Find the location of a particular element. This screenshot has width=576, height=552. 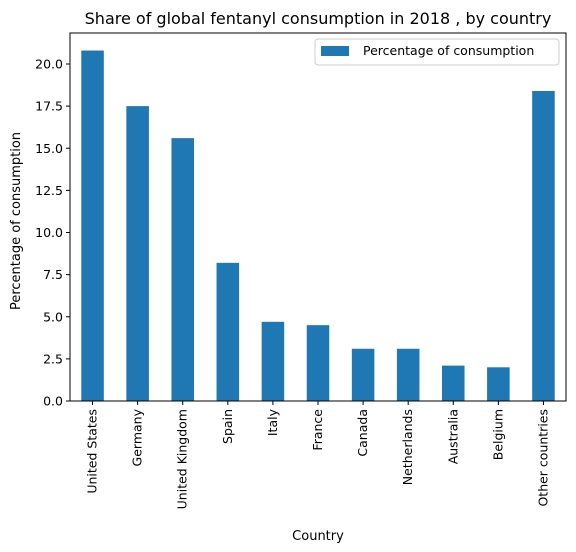

y-tick-label: 17.5 is located at coordinates (49, 106).